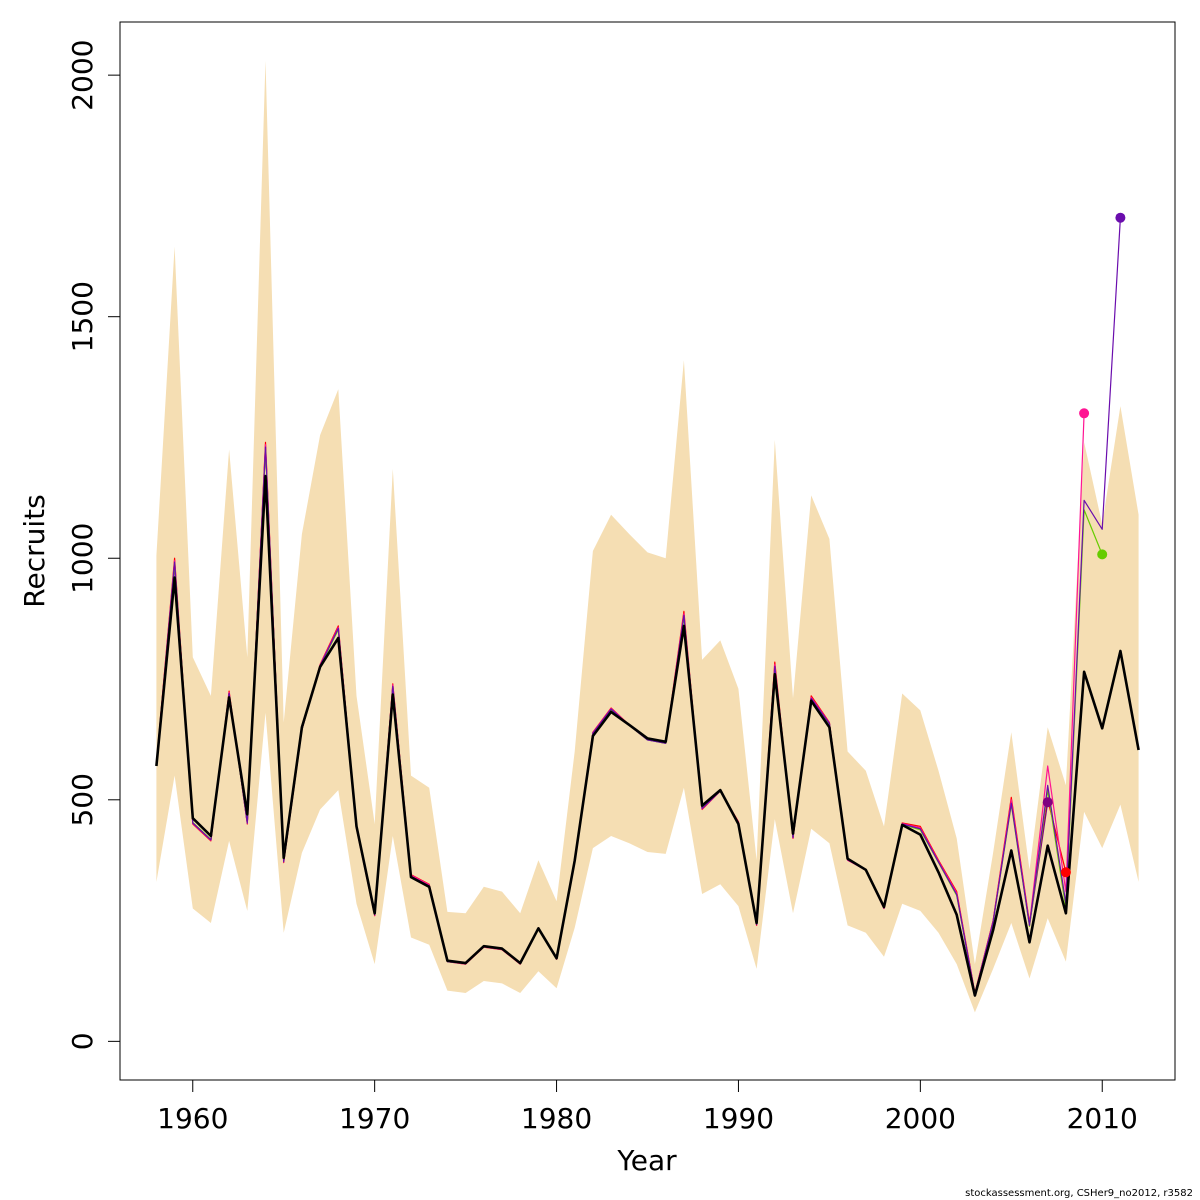  I want to click on y-tick-label-500: 500, so click(82, 799).